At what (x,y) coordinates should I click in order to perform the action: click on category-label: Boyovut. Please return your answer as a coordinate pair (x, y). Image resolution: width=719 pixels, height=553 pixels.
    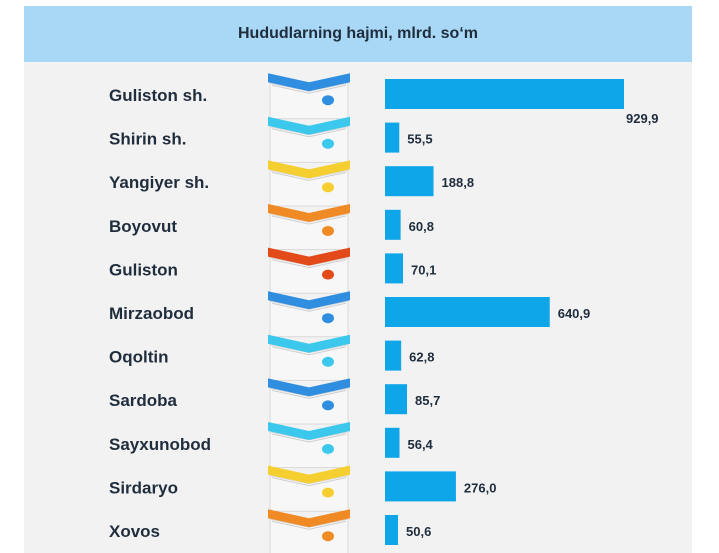
    Looking at the image, I should click on (143, 226).